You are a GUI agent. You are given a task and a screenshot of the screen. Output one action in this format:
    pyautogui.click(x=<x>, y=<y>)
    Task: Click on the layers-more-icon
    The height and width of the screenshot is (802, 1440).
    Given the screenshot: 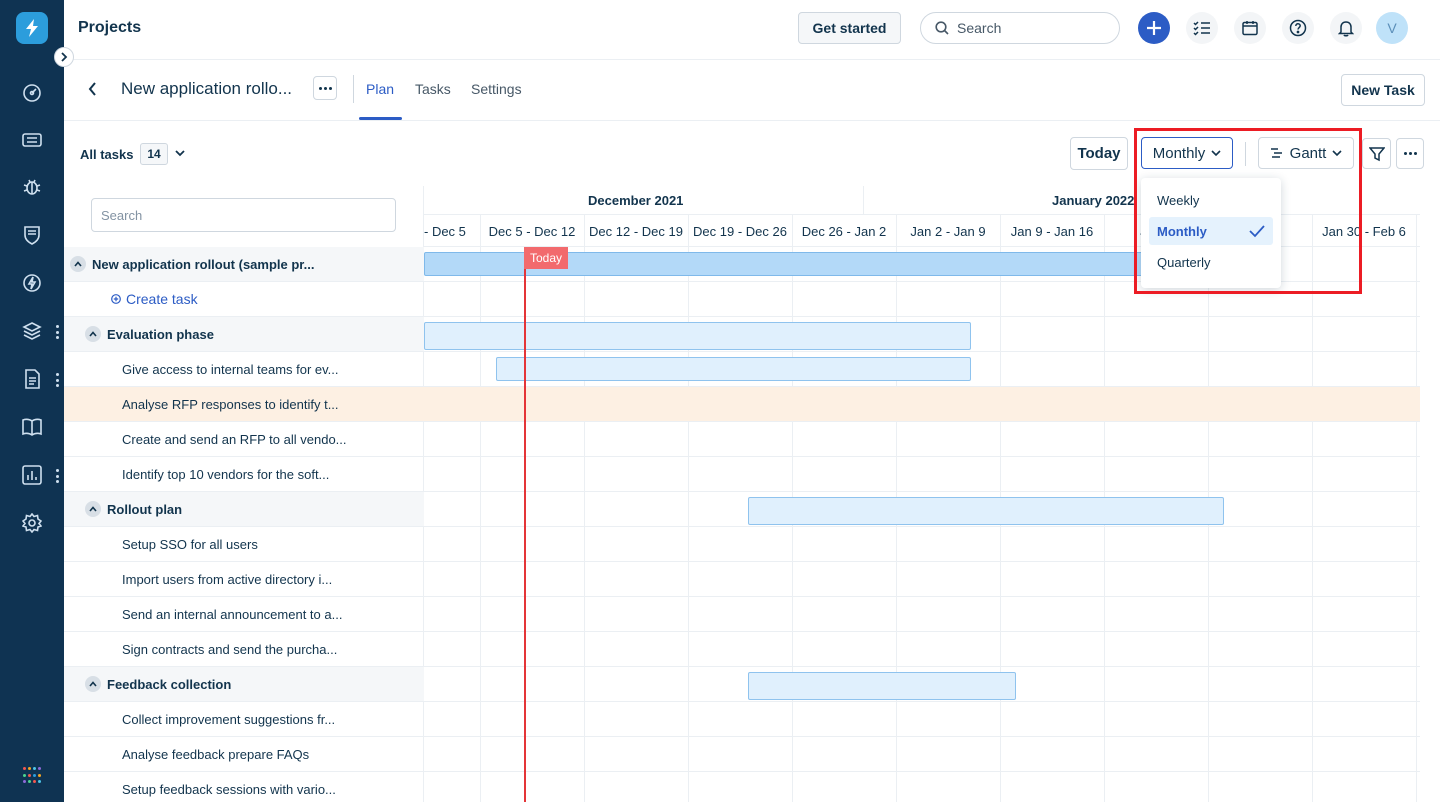 What is the action you would take?
    pyautogui.click(x=57, y=332)
    